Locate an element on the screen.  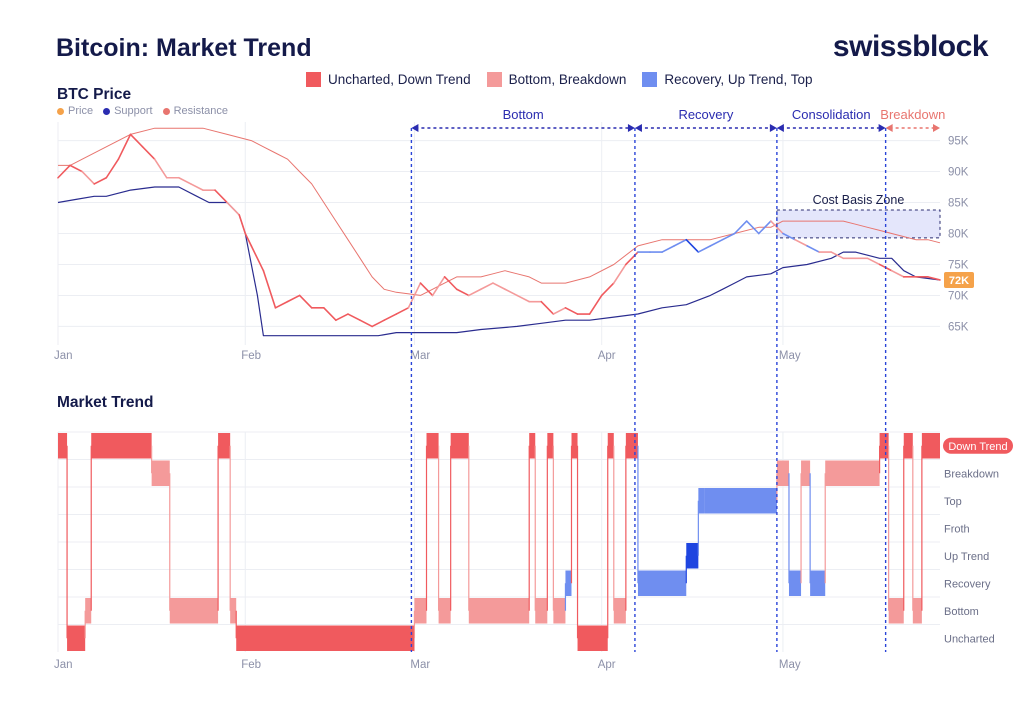
legend-item-bottom: Bottom, Breakdown is located at coordinates (556, 79).